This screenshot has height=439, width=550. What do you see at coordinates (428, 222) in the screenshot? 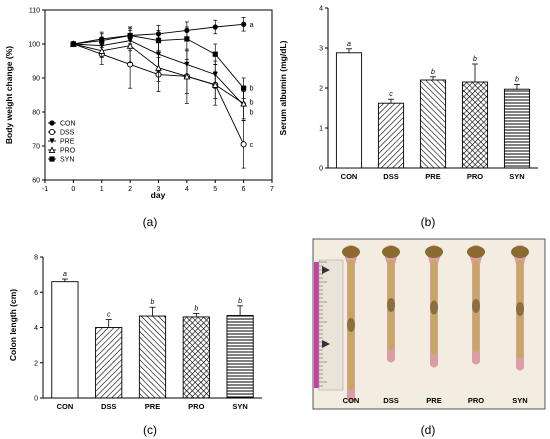
I see `panel-label-b: (b)` at bounding box center [428, 222].